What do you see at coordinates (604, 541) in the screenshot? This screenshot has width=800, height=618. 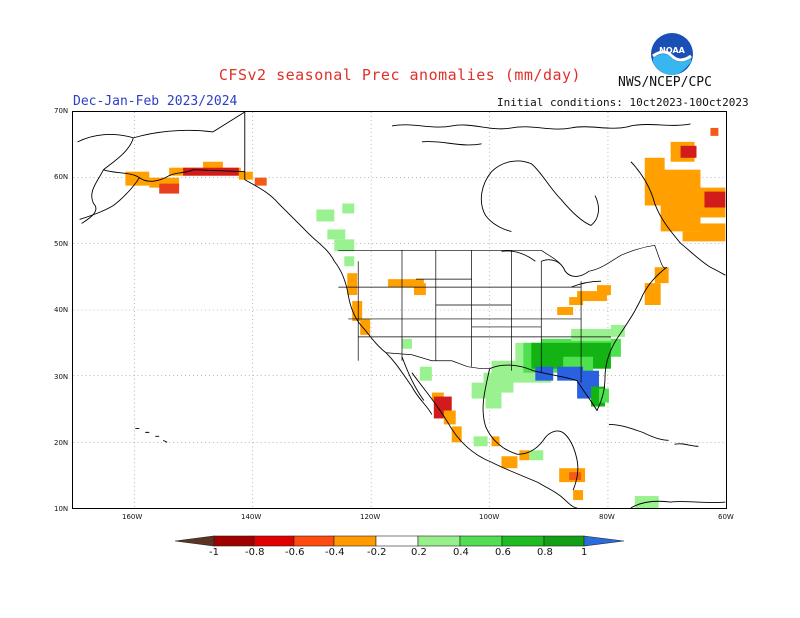 I see `colorbar-arrow-right` at bounding box center [604, 541].